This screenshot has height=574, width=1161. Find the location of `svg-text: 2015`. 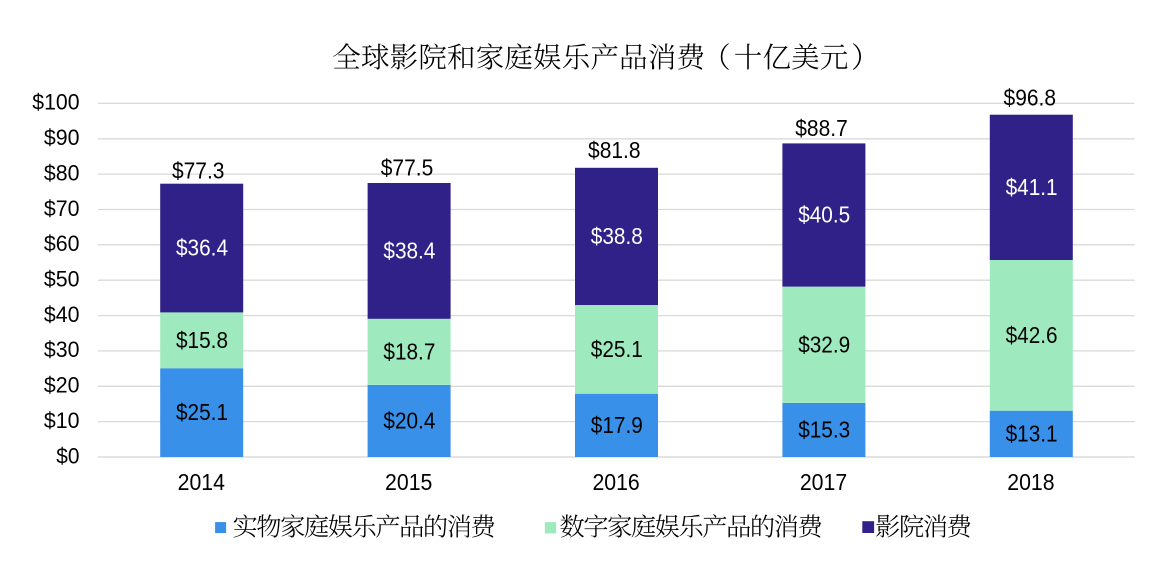

svg-text: 2015 is located at coordinates (408, 482).